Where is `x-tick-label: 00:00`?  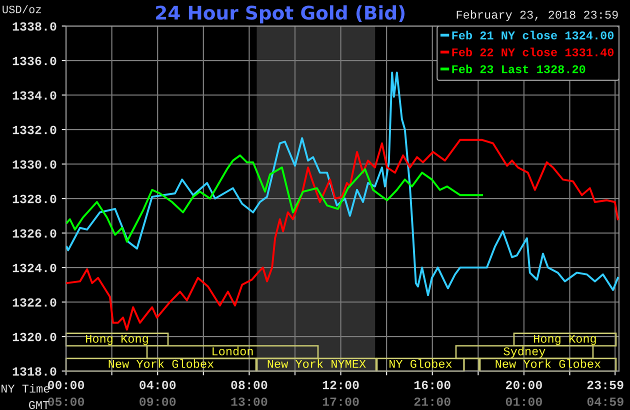 x-tick-label: 00:00 is located at coordinates (66, 385).